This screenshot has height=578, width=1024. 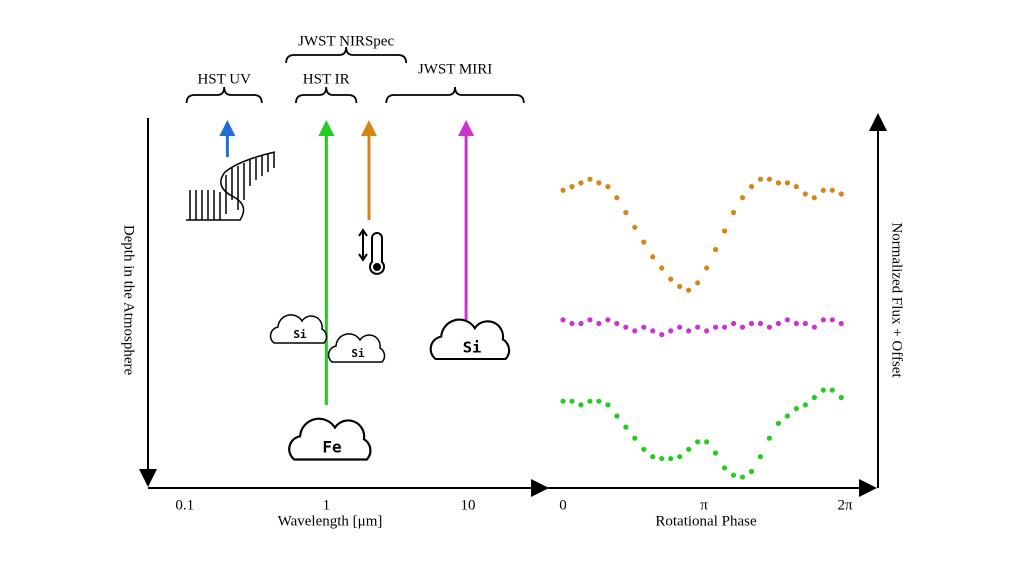 I want to click on x-axis-label: Rotational Phase, so click(x=706, y=521).